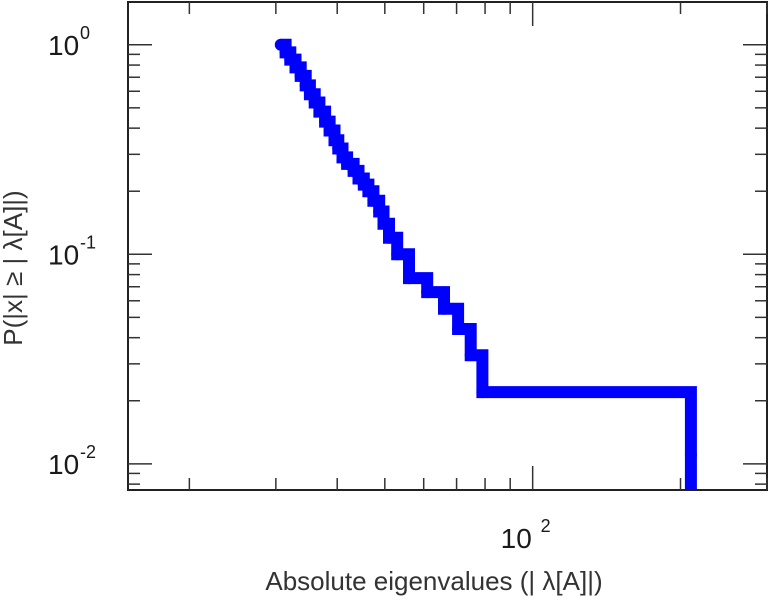  I want to click on x-tick-label-exponent: 2, so click(546, 526).